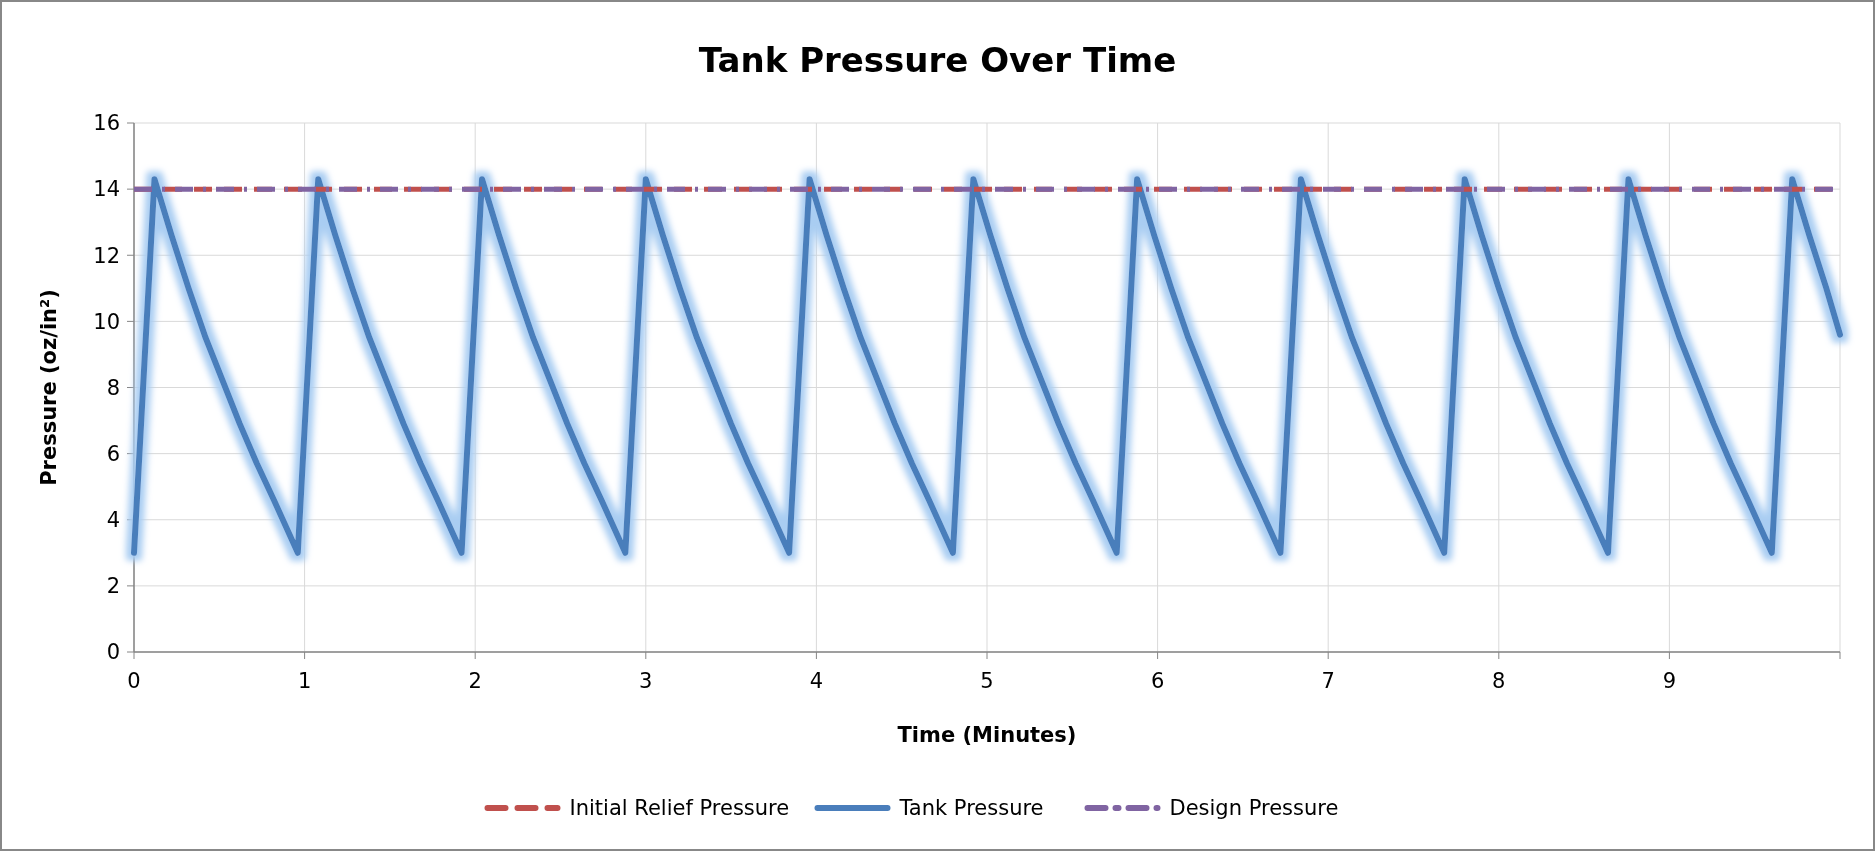  I want to click on x-tick-label: 9, so click(1669, 681).